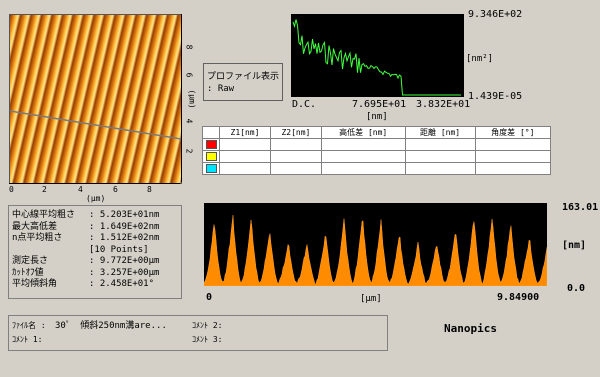 This screenshot has height=377, width=600. What do you see at coordinates (495, 96) in the screenshot?
I see `spectrum-ymin-label: 1.439E-05` at bounding box center [495, 96].